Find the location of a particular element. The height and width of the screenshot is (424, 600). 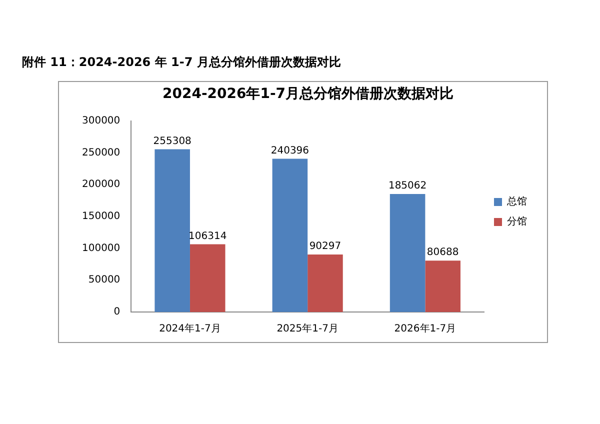

y-tick-label: 100000 is located at coordinates (101, 248).